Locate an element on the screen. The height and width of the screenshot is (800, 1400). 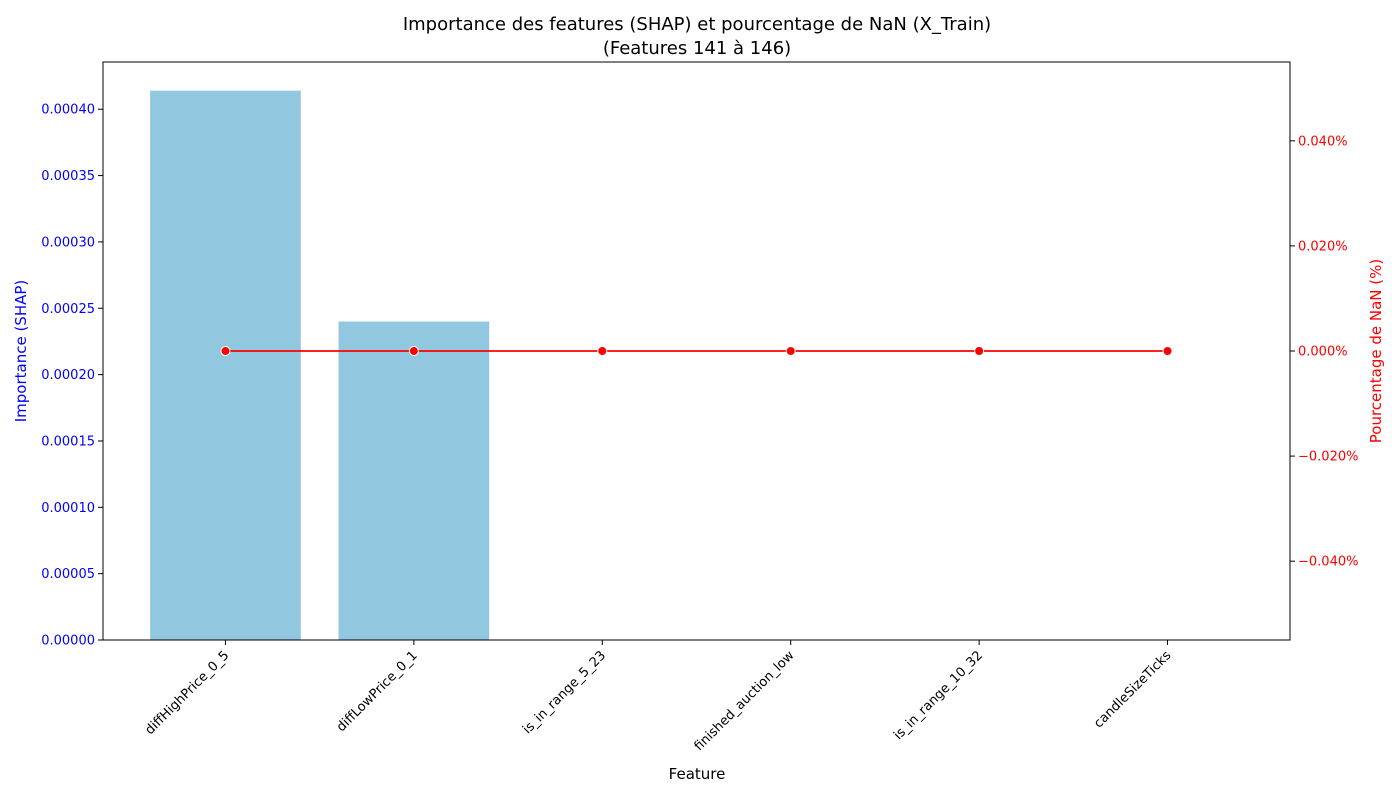
left-y-tick-label: 0.00010 is located at coordinates (68, 508).